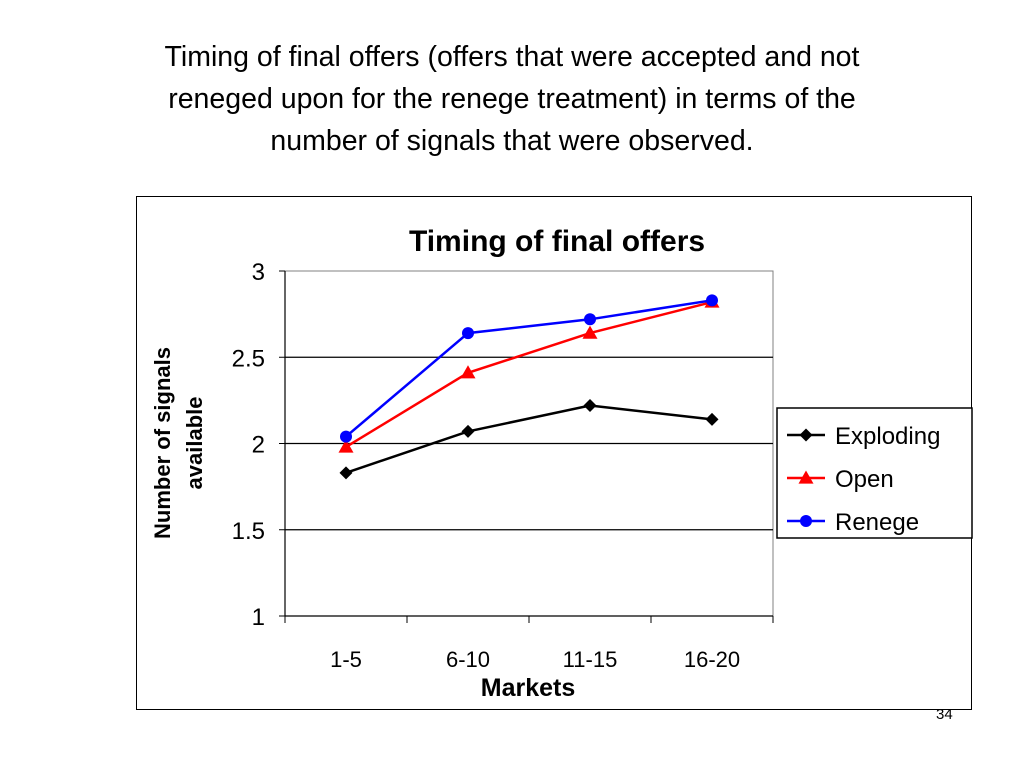  Describe the element at coordinates (529, 439) in the screenshot. I see `series-line-exploding` at that location.